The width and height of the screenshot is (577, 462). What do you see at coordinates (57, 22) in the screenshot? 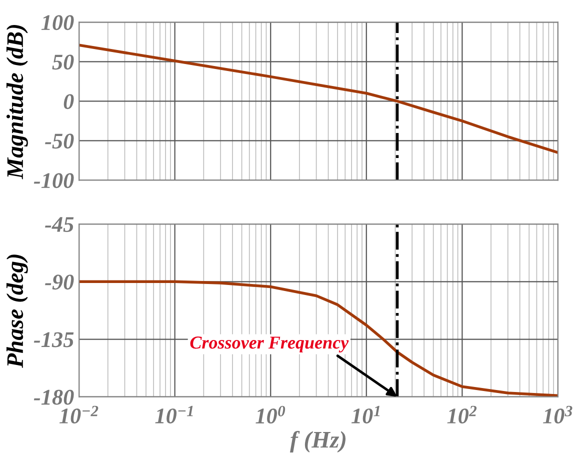
I see `y-tick-label: 100` at bounding box center [57, 22].